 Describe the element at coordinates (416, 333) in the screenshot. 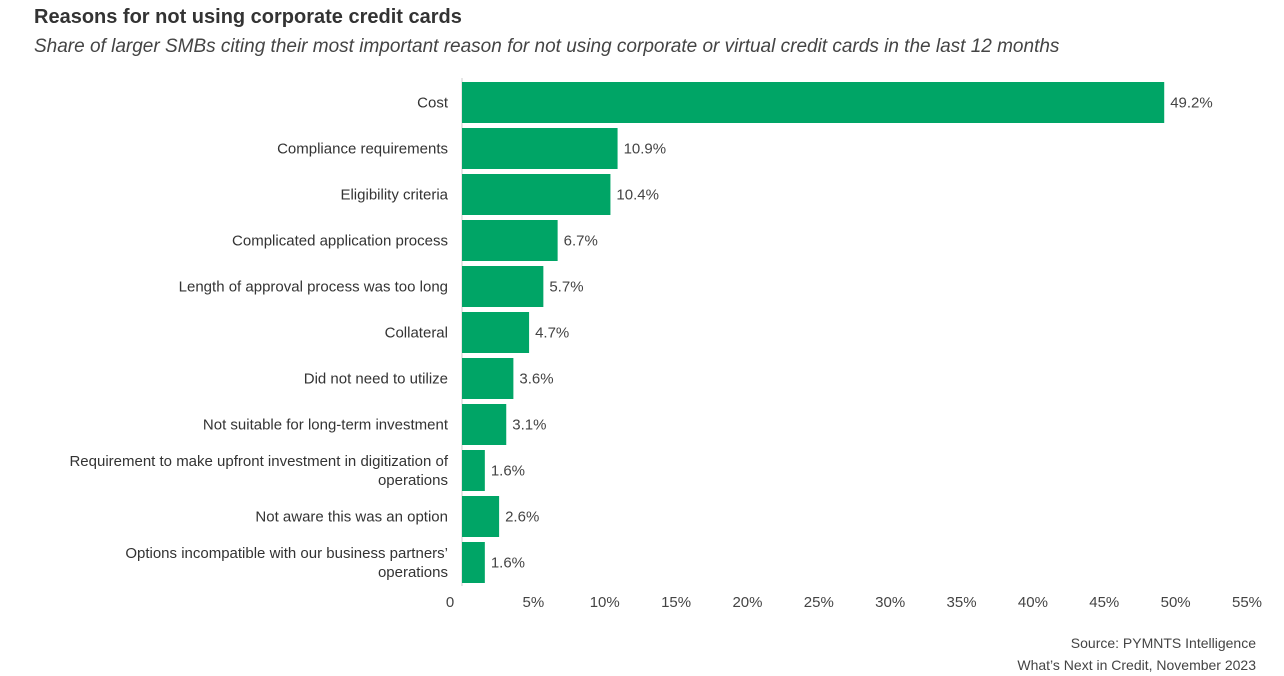

I see `category-label: Collateral` at that location.